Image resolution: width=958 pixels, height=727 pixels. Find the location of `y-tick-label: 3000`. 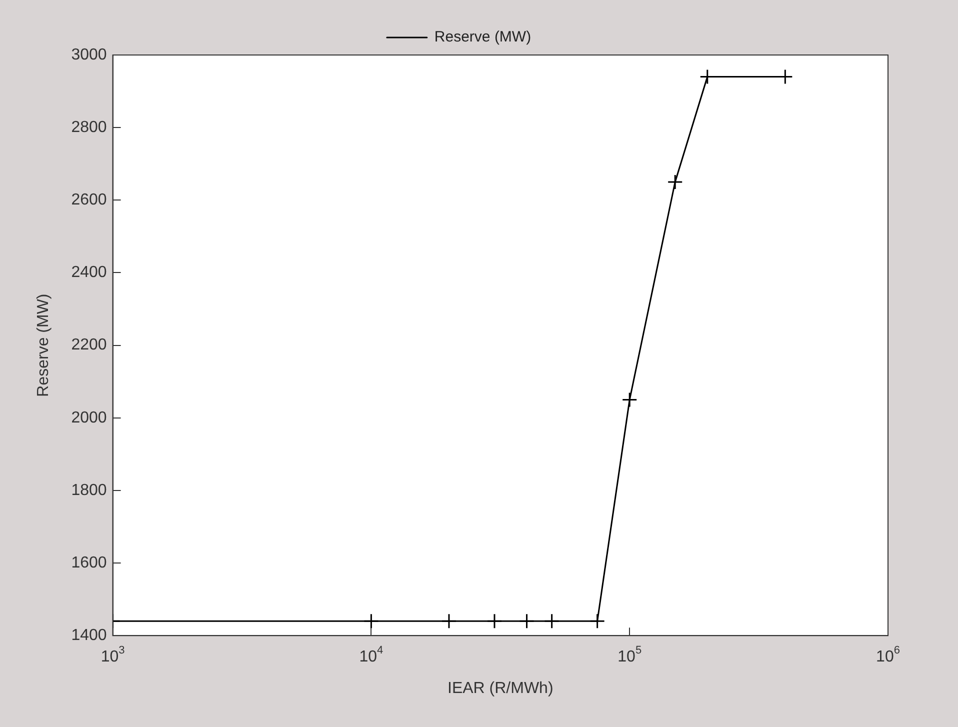

y-tick-label: 3000 is located at coordinates (89, 55).